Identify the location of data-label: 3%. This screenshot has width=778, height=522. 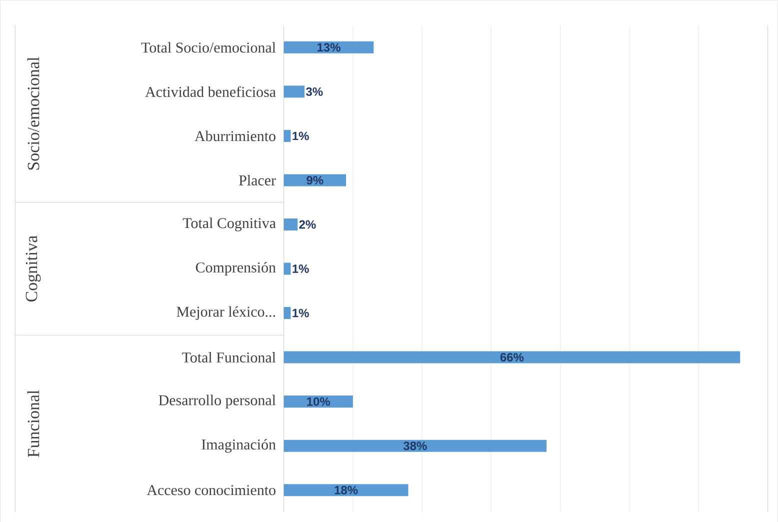
(314, 91).